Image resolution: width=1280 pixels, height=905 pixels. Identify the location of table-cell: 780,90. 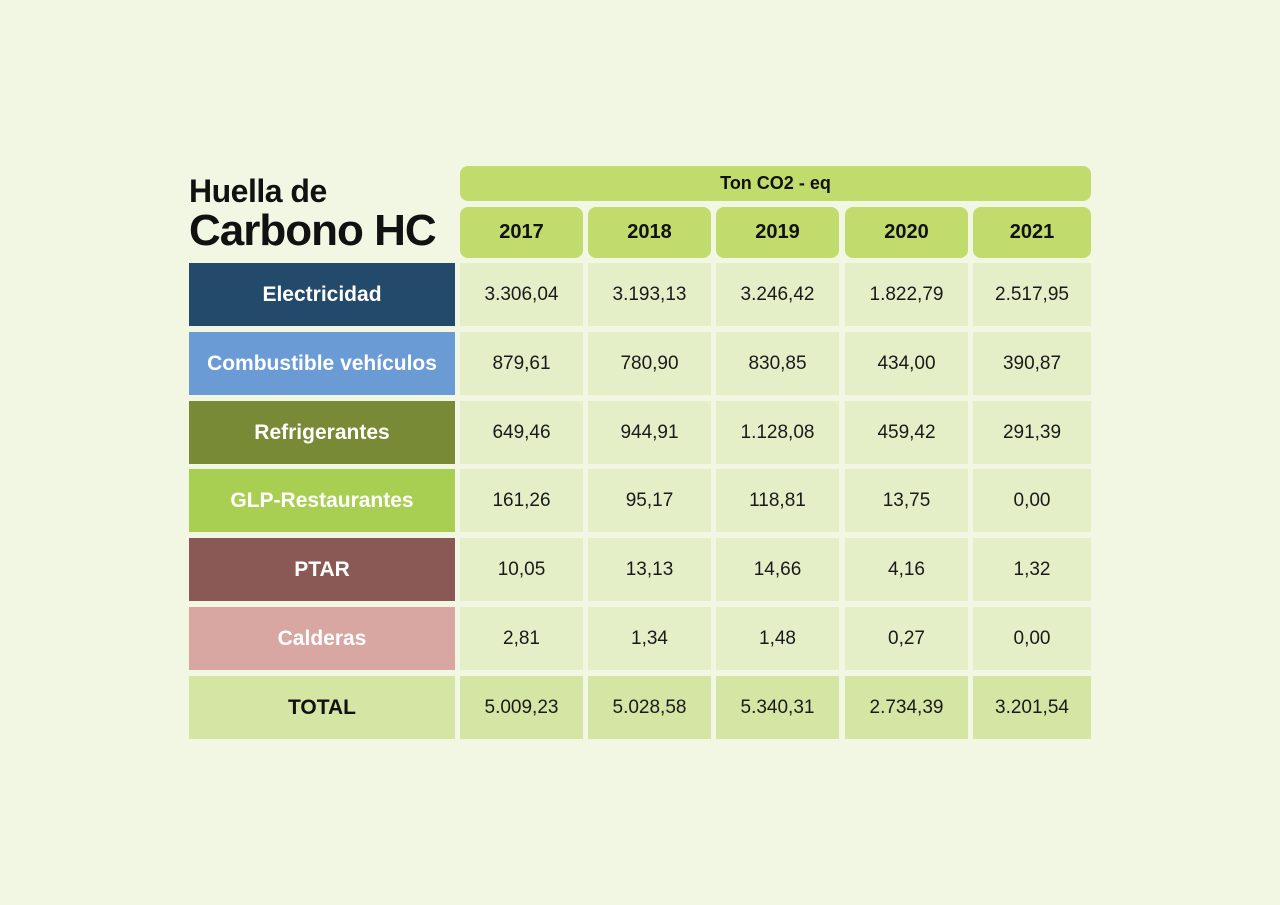
(649, 363).